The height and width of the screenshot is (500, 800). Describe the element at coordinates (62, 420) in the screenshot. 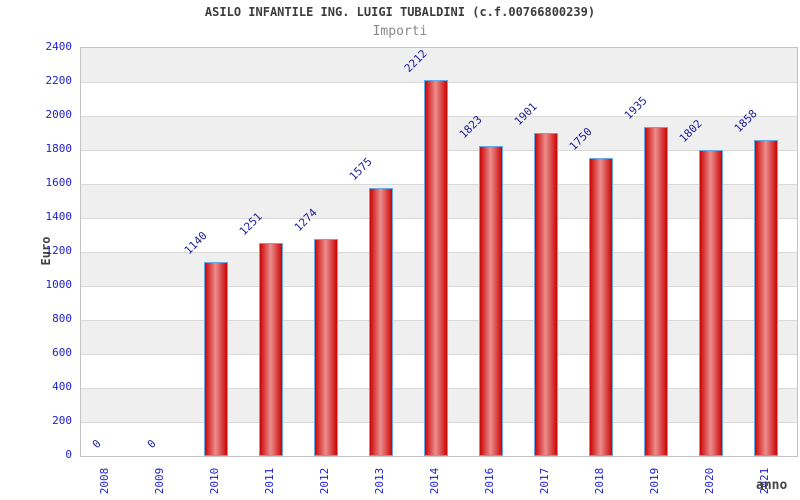

I see `y-tick-label: 200` at that location.